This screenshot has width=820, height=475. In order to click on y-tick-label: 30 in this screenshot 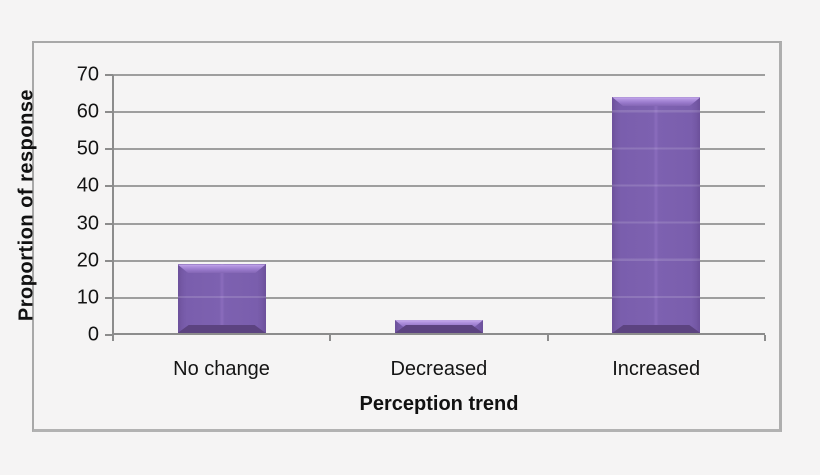, I will do `click(87, 223)`.